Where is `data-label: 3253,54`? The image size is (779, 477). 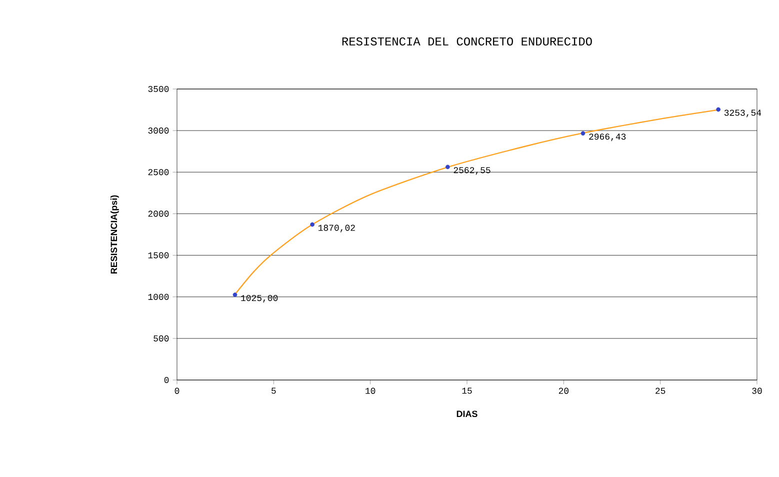
data-label: 3253,54 is located at coordinates (743, 114).